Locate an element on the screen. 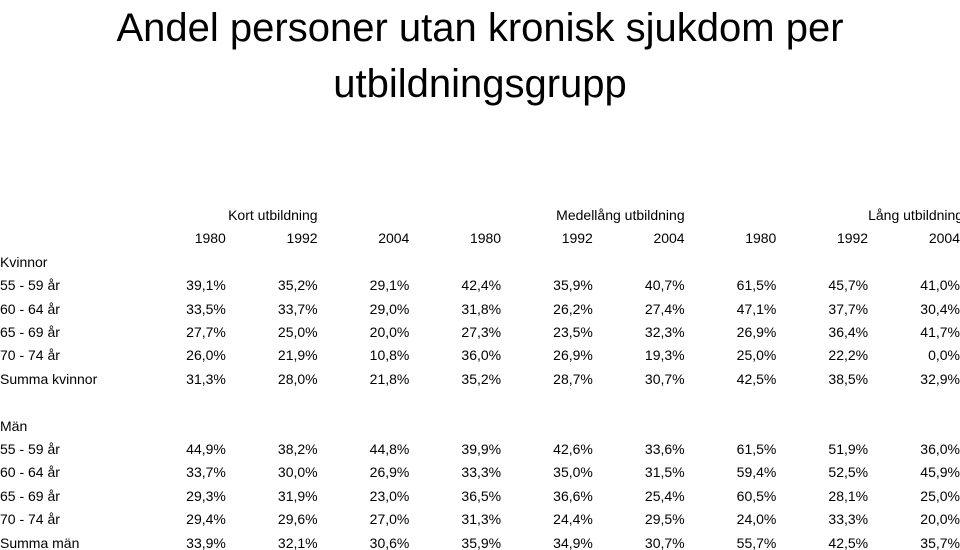  value-cell: 31,3% is located at coordinates (481, 519).